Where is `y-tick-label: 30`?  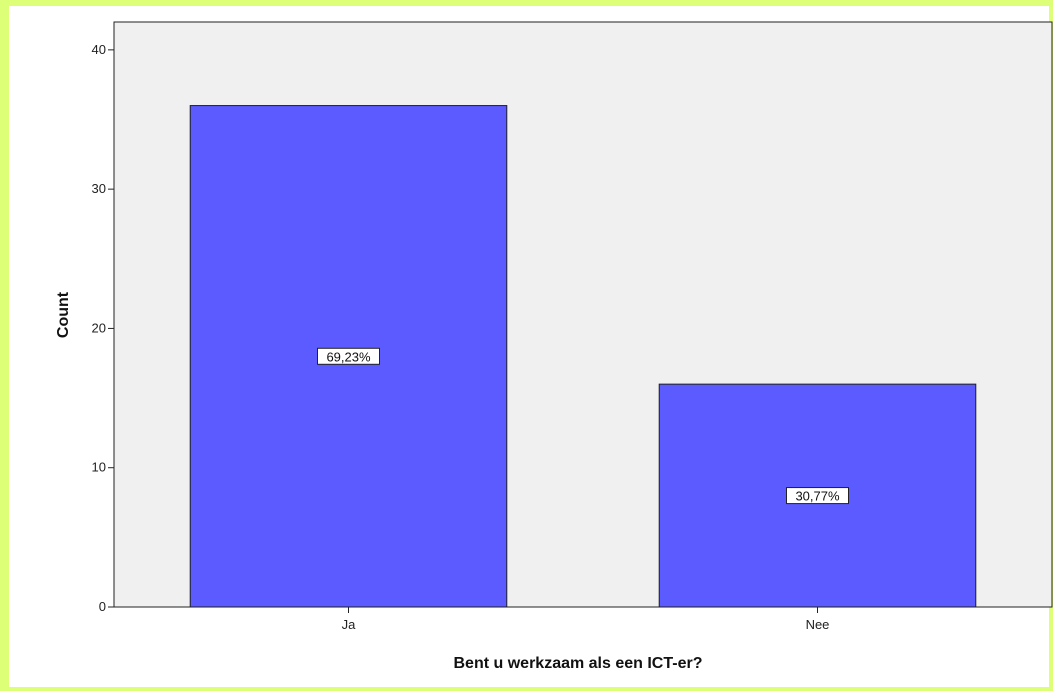 y-tick-label: 30 is located at coordinates (99, 188).